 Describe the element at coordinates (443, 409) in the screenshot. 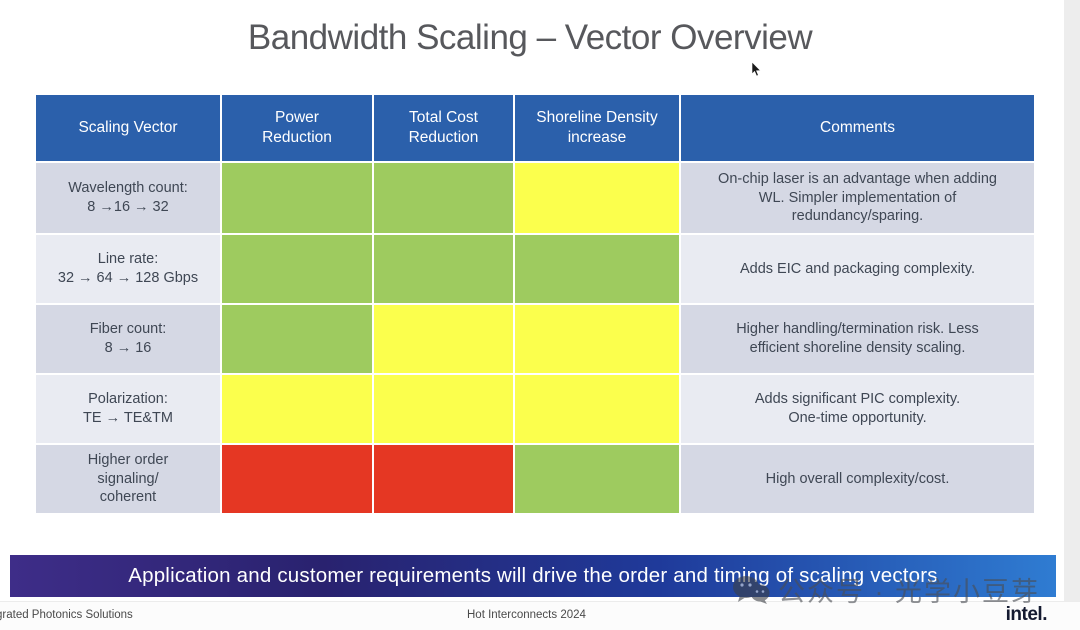

I see `rating-cell-polarization-cost` at that location.